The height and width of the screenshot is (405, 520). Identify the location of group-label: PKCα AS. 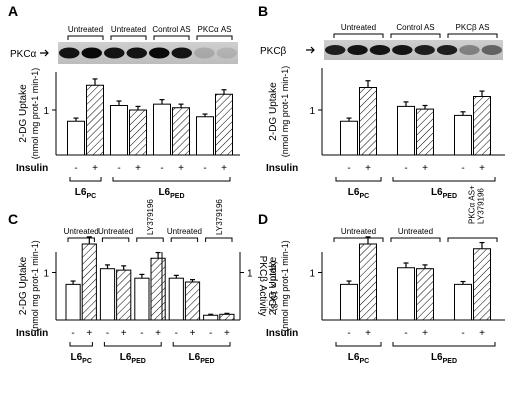
(215, 29).